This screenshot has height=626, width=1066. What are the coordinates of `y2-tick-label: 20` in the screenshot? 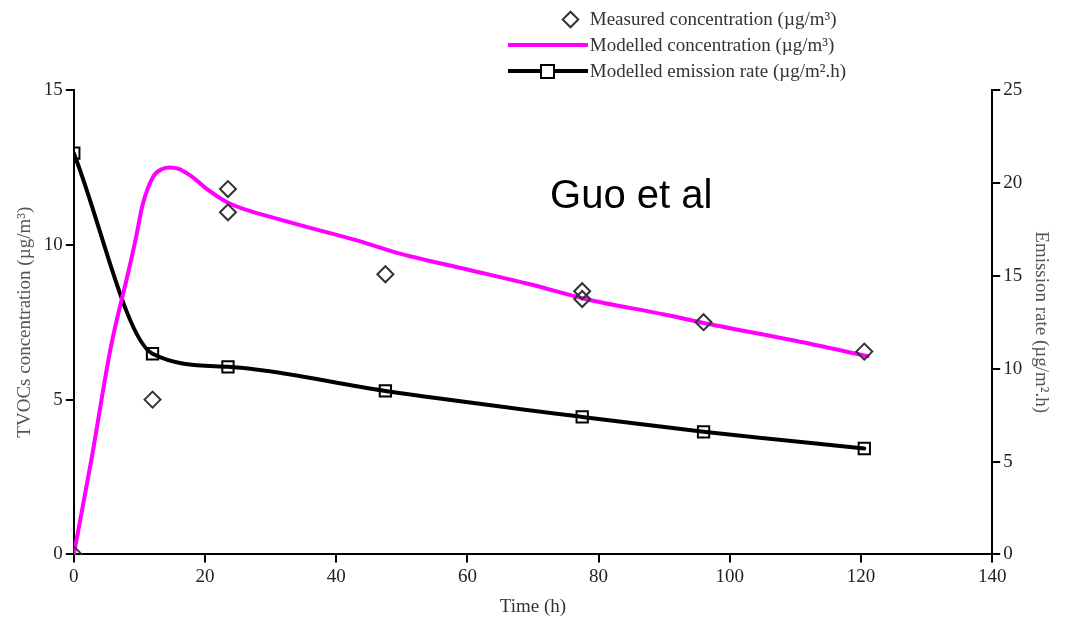 It's located at (1013, 181).